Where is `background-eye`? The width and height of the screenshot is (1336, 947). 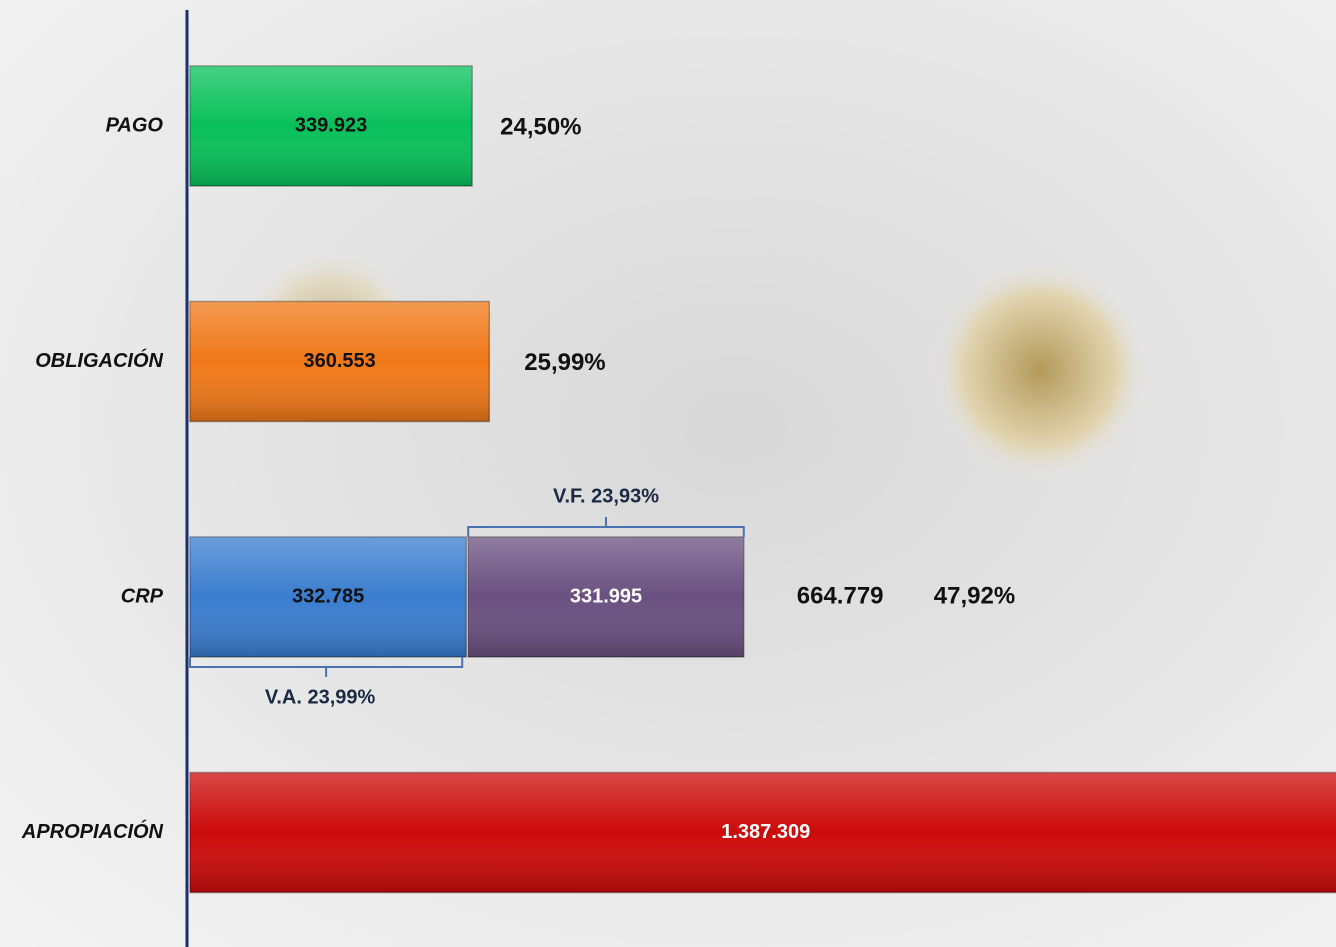
background-eye is located at coordinates (1040, 370).